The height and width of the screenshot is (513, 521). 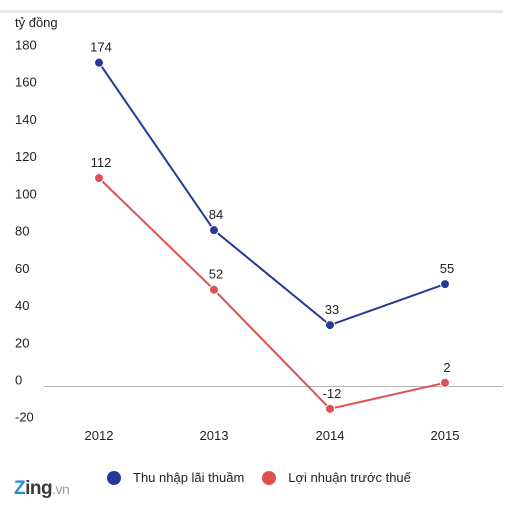 What do you see at coordinates (18, 380) in the screenshot?
I see `y-tick-label: 0` at bounding box center [18, 380].